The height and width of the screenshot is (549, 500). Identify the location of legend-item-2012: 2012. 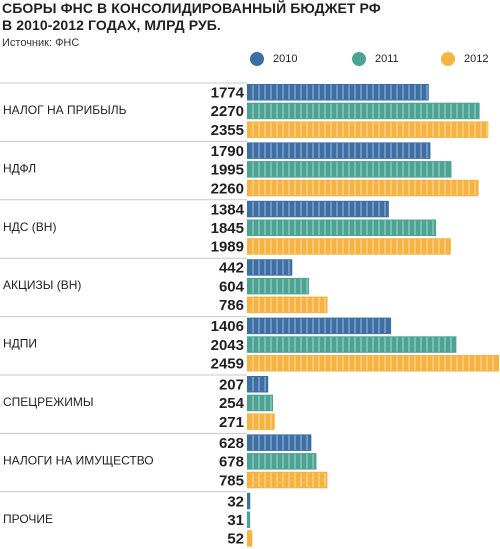
(464, 59).